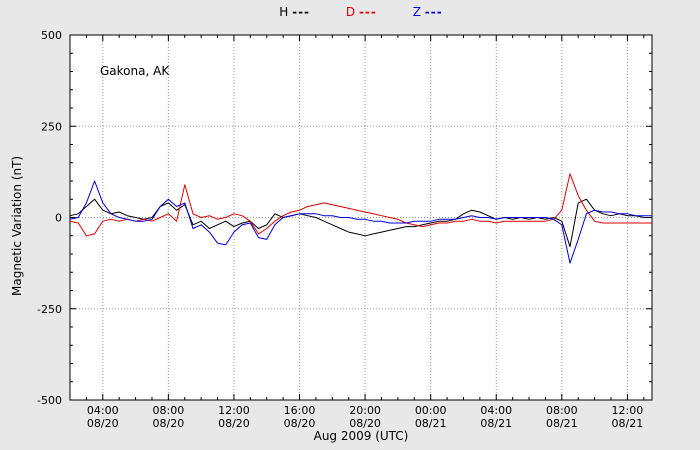 The width and height of the screenshot is (700, 450). What do you see at coordinates (431, 410) in the screenshot?
I see `svg-text: 00:00` at bounding box center [431, 410].